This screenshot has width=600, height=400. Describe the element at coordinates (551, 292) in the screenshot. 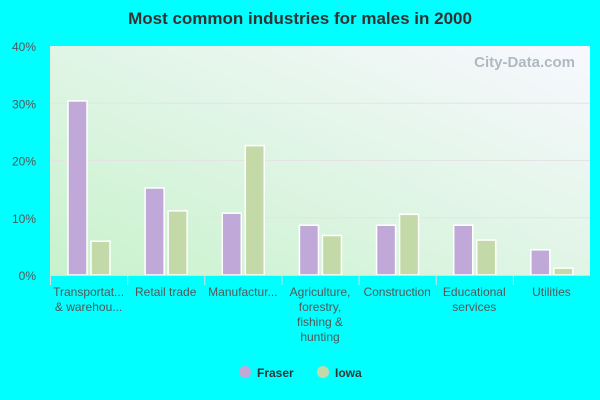

I see `x-tick-label: Utilities` at that location.